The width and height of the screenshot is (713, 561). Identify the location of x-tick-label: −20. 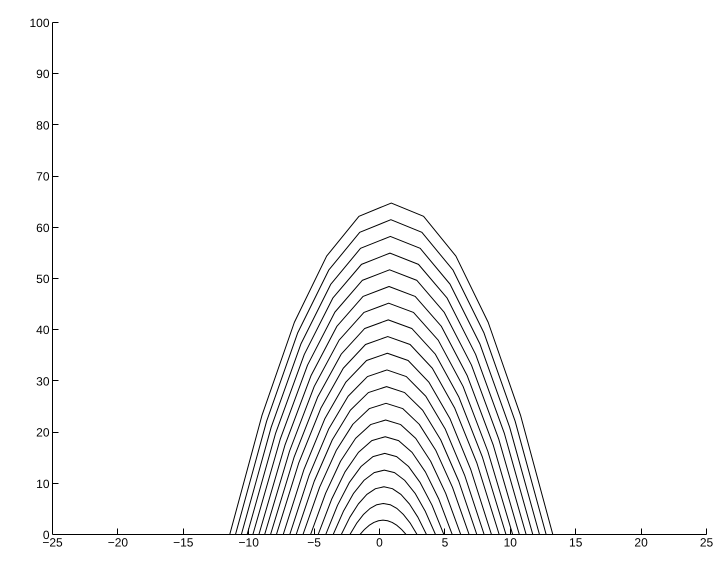
(118, 543).